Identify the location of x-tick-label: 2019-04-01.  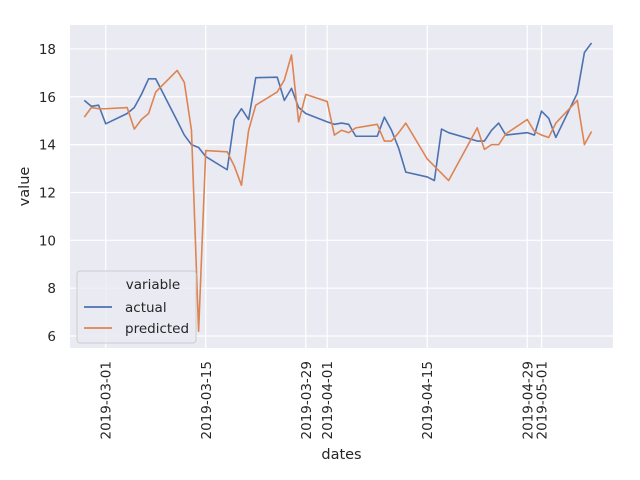
(328, 400).